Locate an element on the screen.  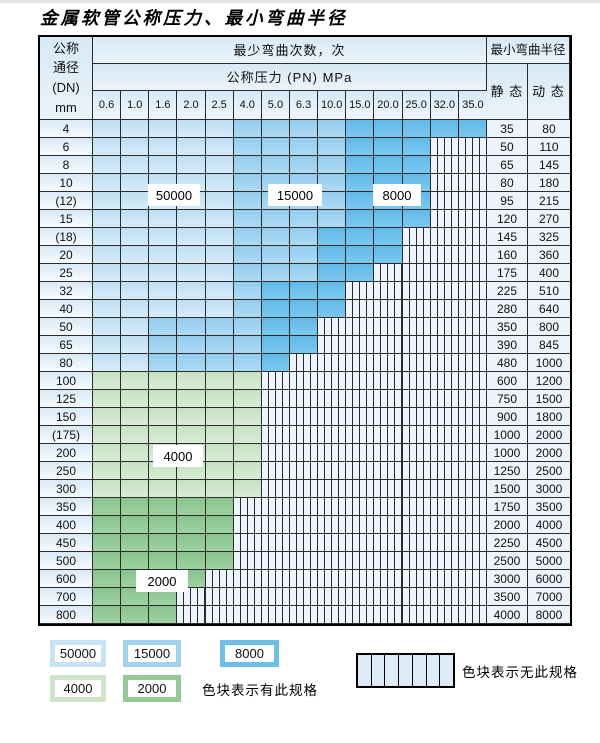
dn-cell: 40 is located at coordinates (66, 309).